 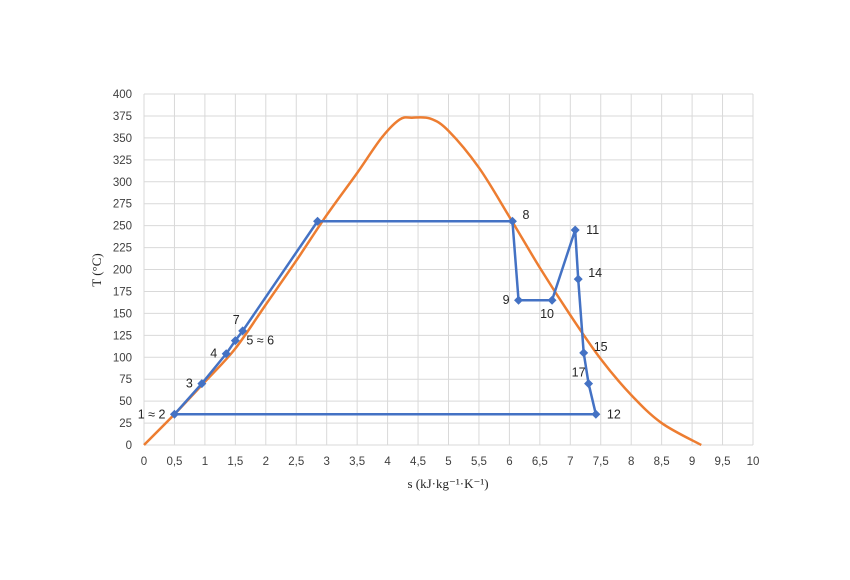 I want to click on point-label: 3, so click(x=189, y=384).